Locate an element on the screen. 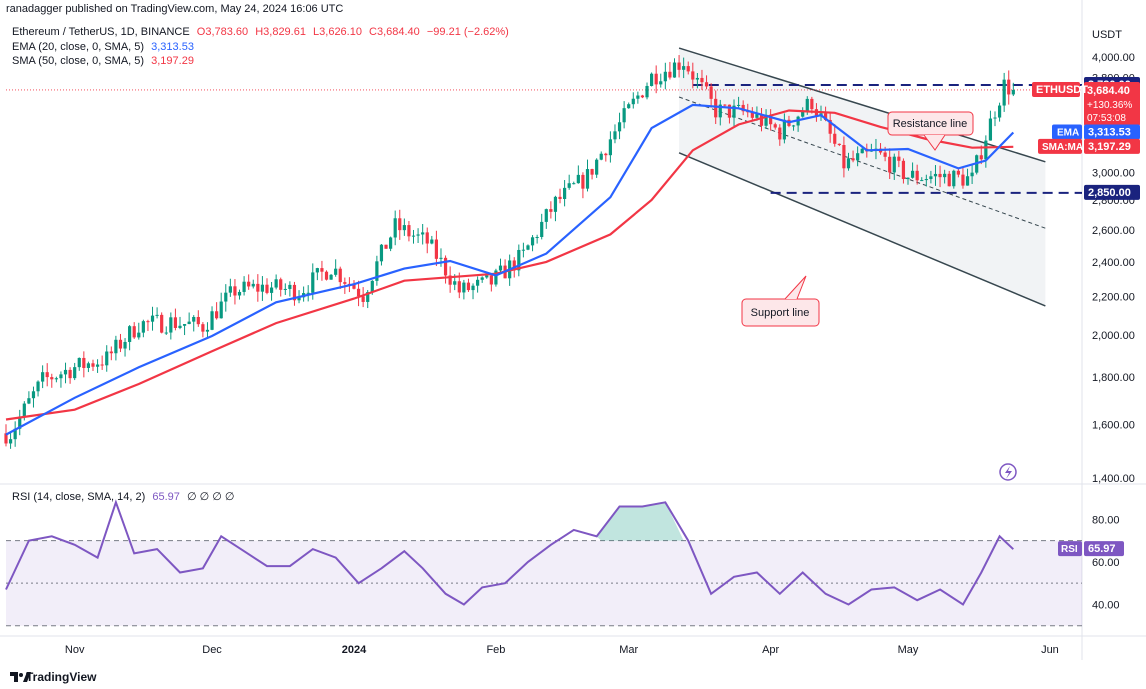 The width and height of the screenshot is (1146, 689). support-level-badge: 2,850.00 is located at coordinates (1112, 192).